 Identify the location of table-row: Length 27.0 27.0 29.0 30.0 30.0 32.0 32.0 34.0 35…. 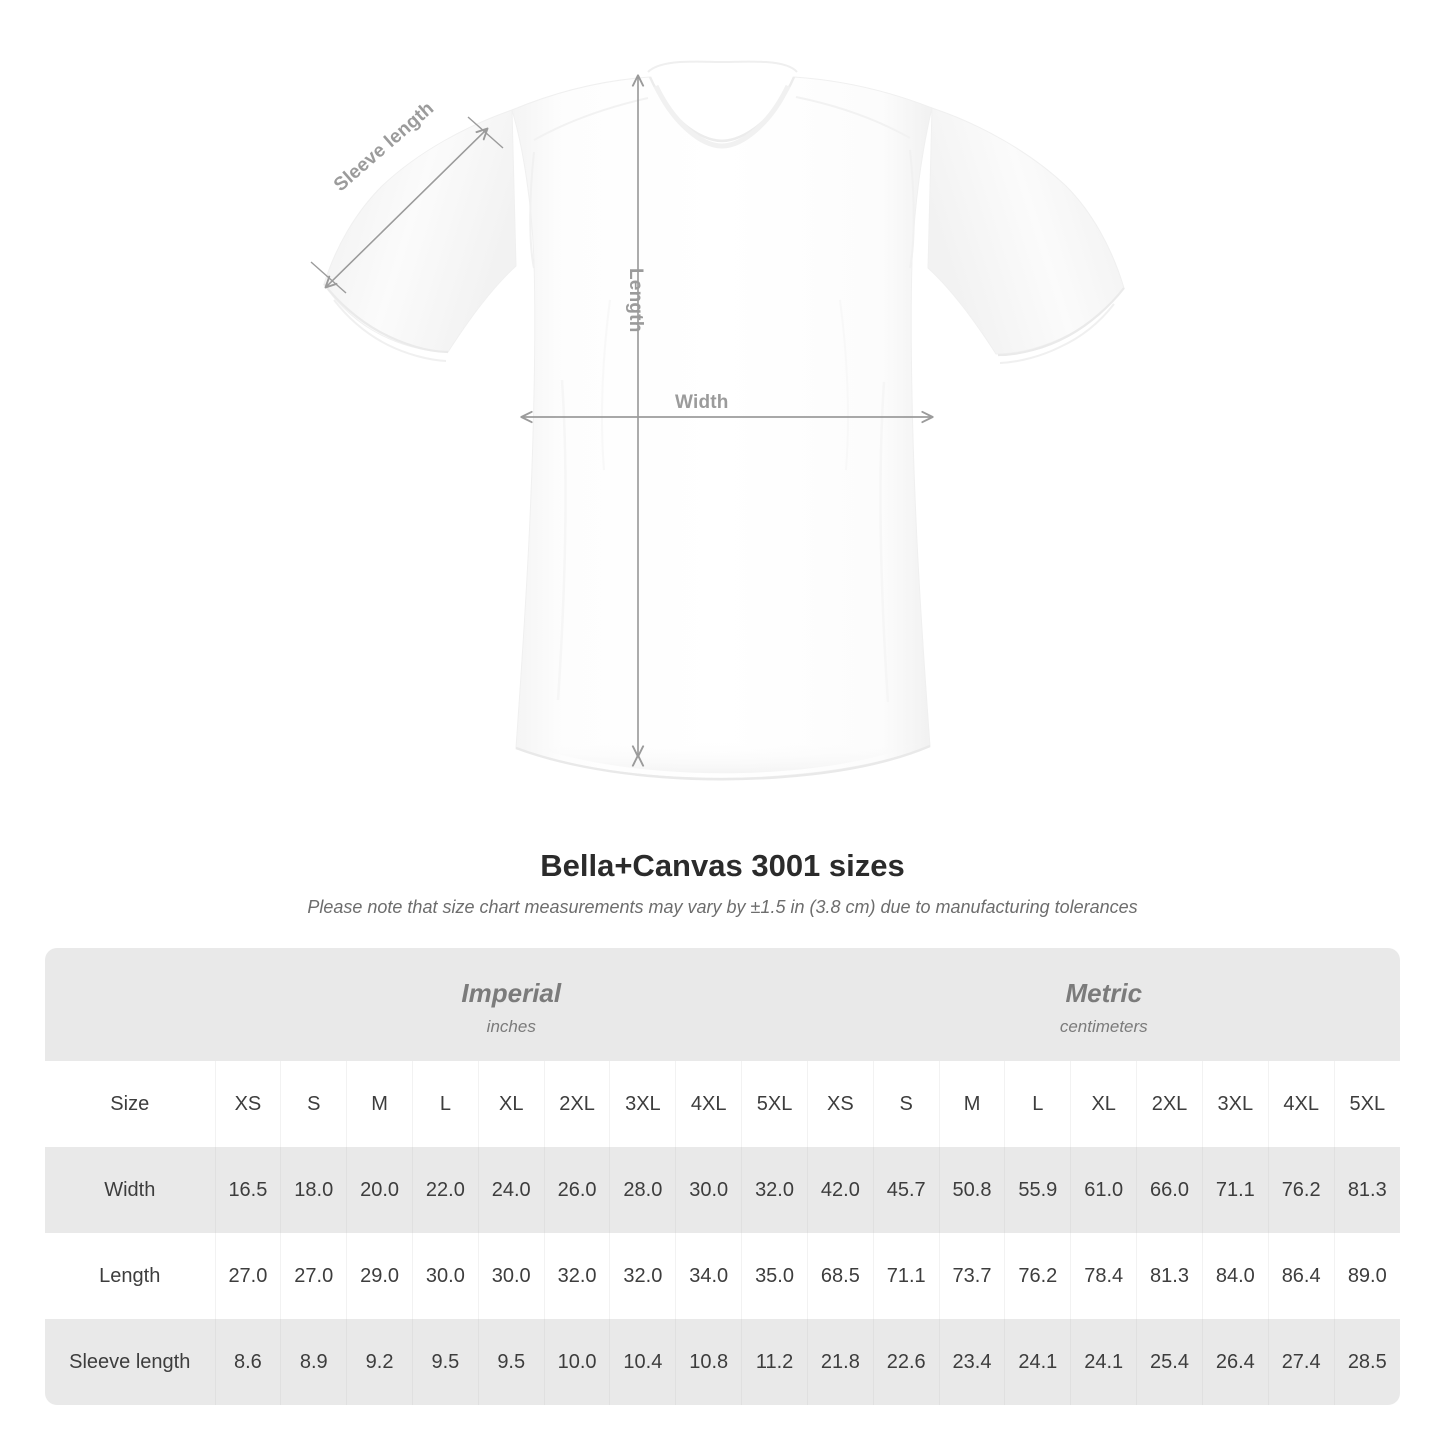
(722, 1276).